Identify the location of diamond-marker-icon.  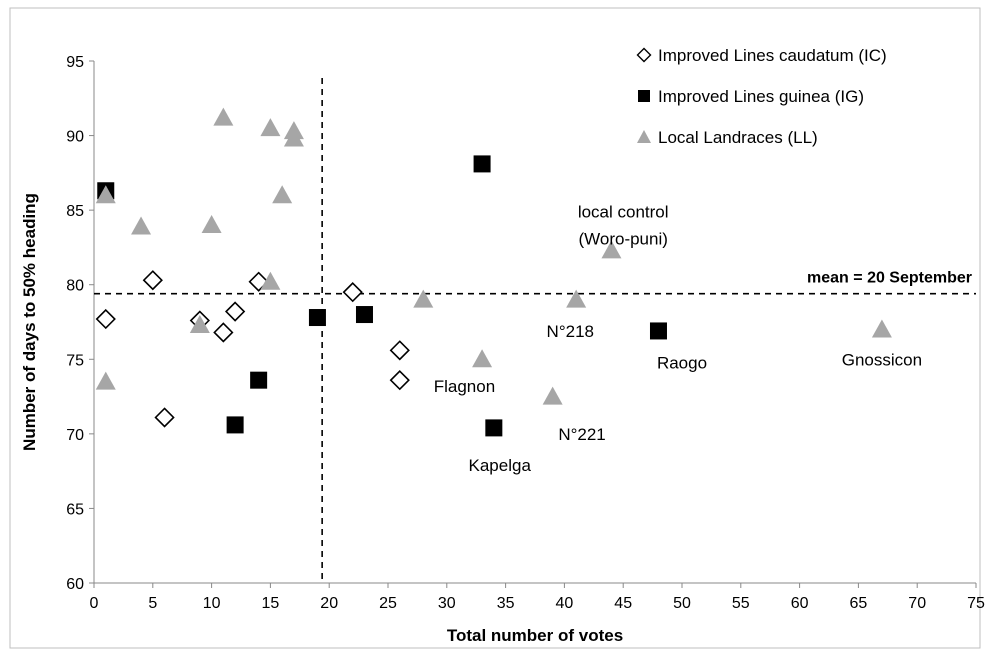
(644, 55).